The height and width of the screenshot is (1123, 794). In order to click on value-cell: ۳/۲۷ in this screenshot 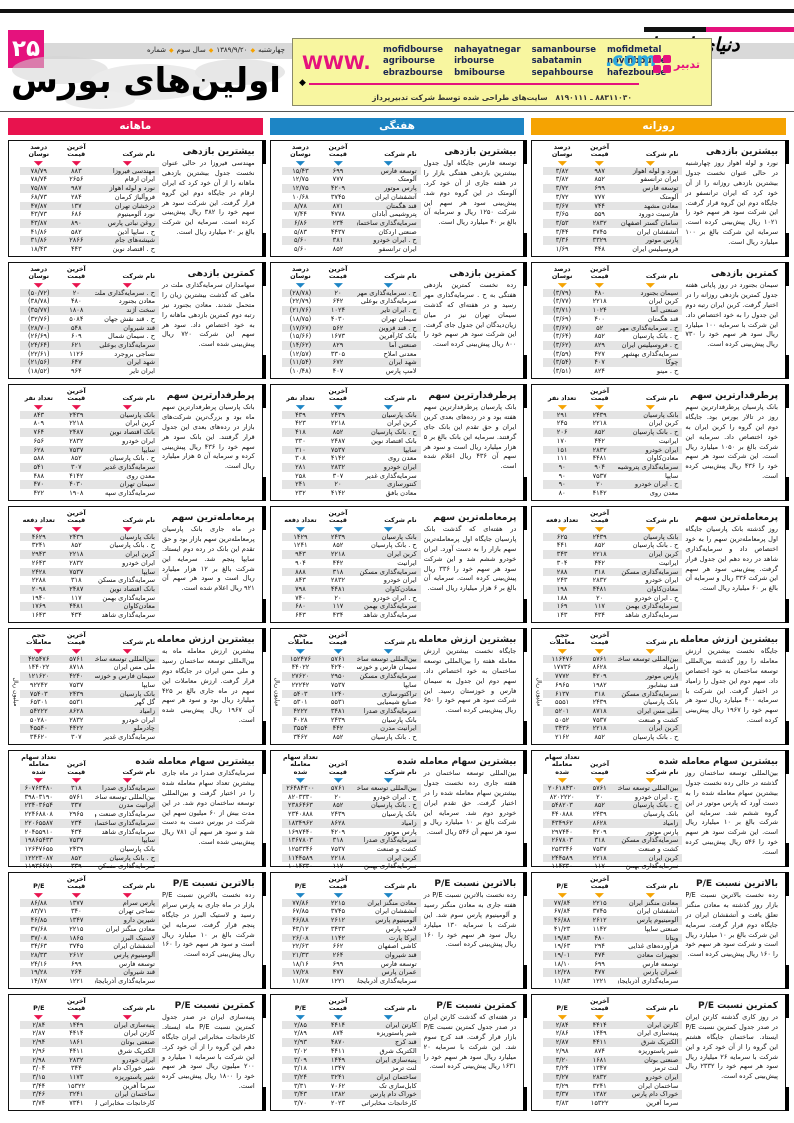, I will do `click(562, 1077)`.